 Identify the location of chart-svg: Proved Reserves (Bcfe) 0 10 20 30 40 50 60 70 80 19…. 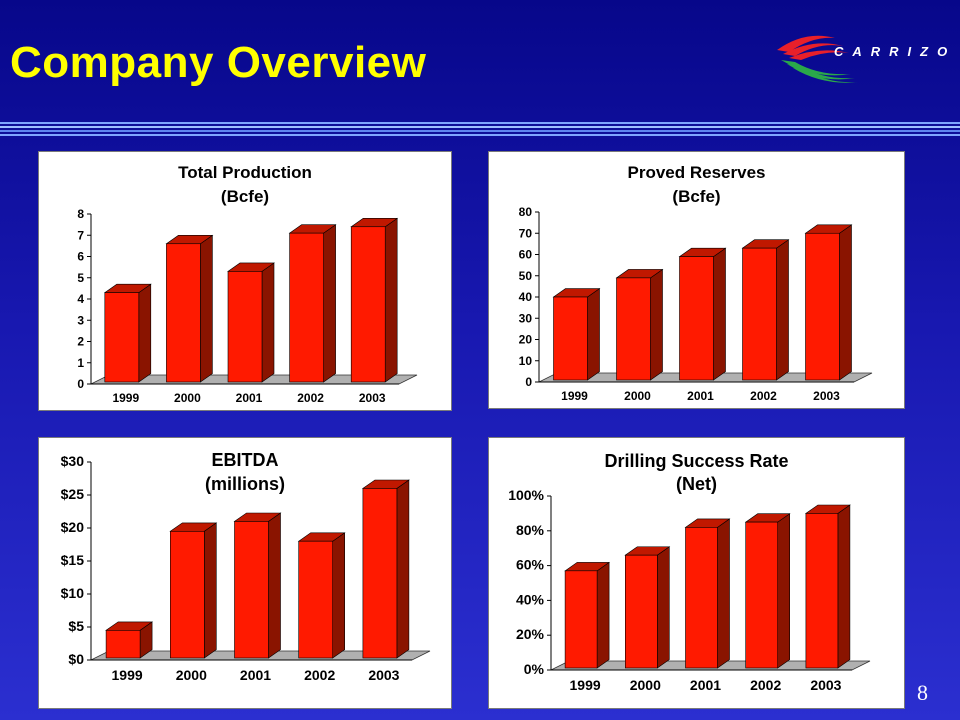
(696, 283).